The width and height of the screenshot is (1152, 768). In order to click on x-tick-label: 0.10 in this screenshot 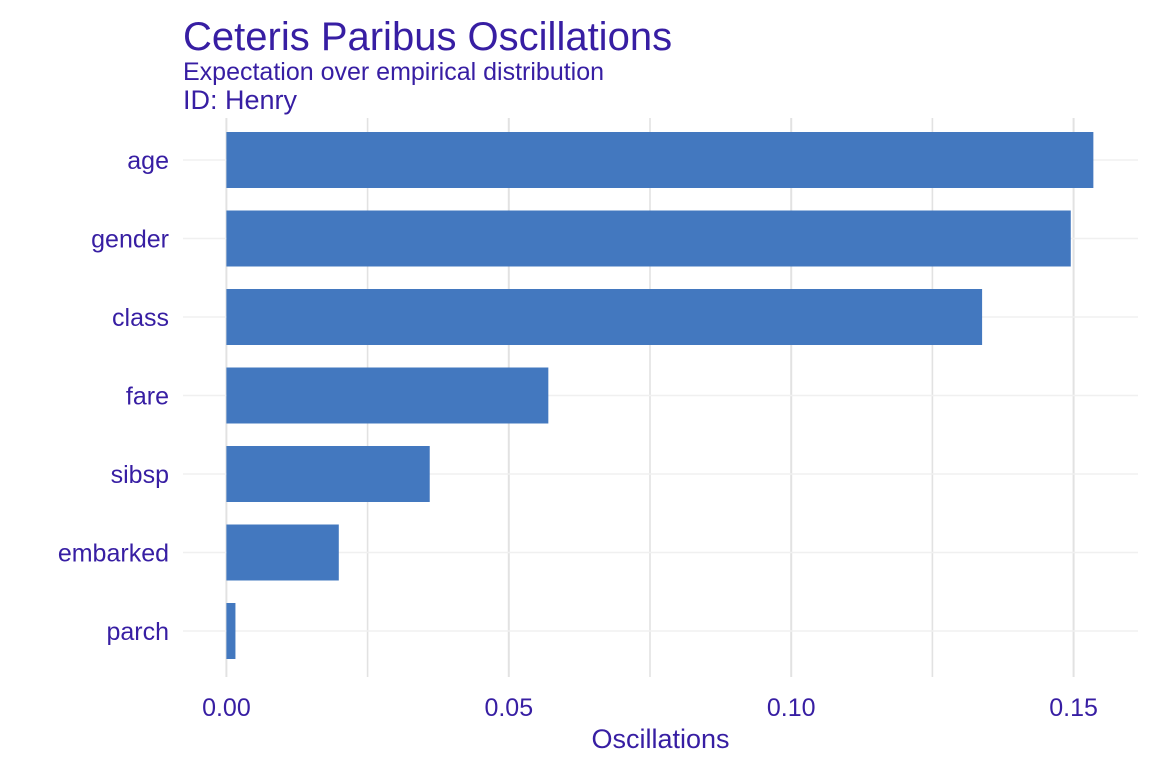, I will do `click(791, 708)`.